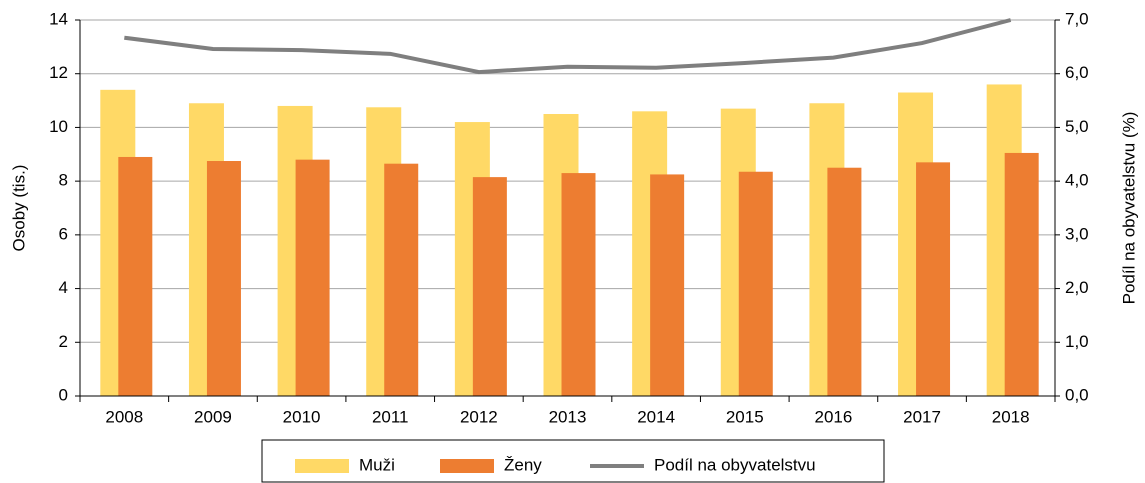 The image size is (1145, 483). Describe the element at coordinates (1077, 18) in the screenshot. I see `y2-tick-label: 7,0` at that location.